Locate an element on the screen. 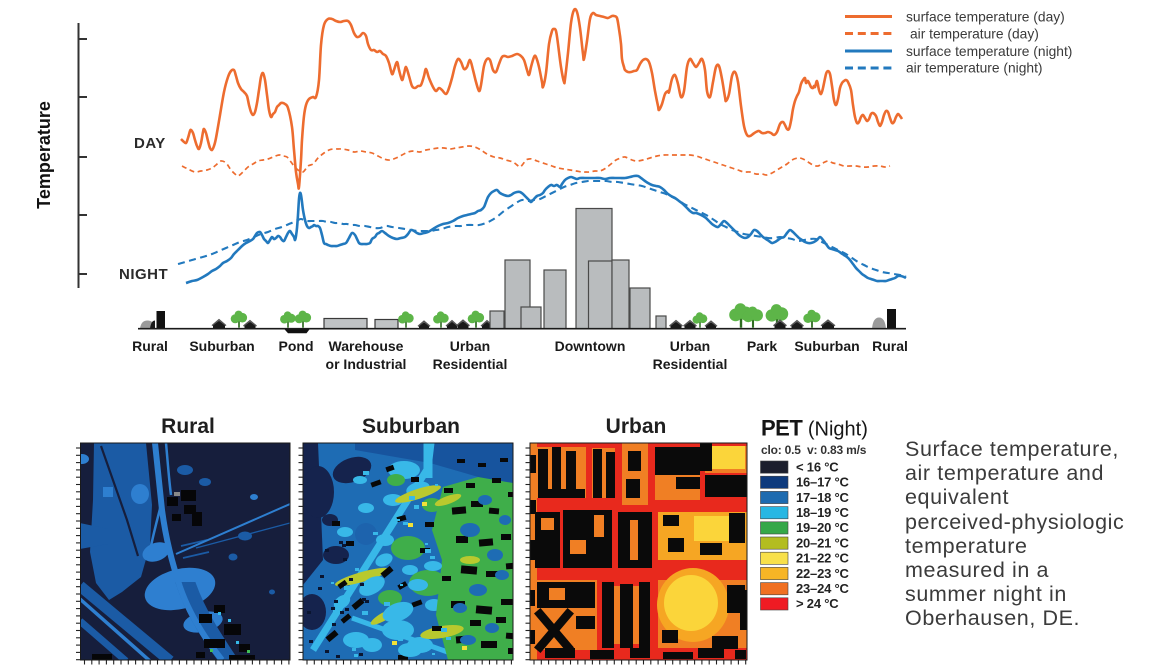 The image size is (1159, 671). svg-text: Downtown is located at coordinates (590, 346).